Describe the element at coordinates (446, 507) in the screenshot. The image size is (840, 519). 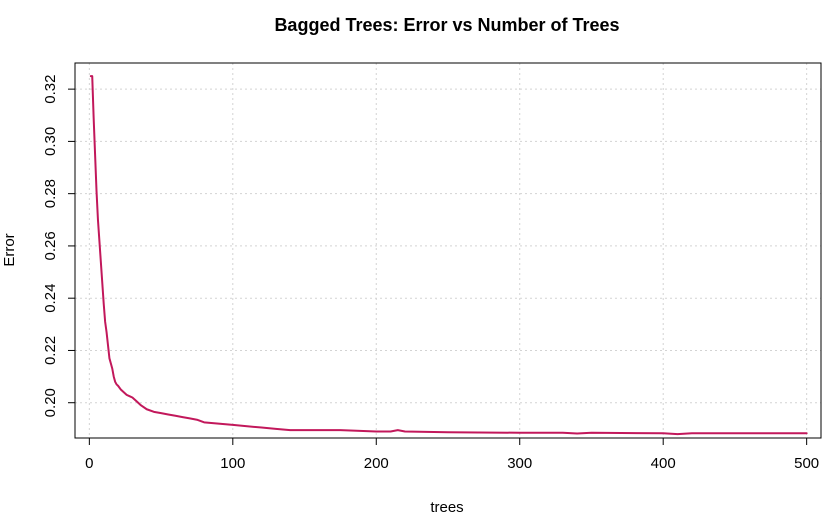
I see `x-axis-label: trees` at that location.